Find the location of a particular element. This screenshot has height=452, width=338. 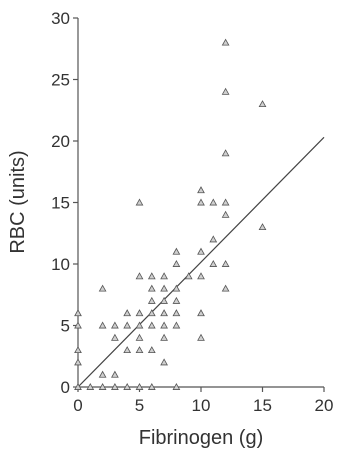

y-axis-title: RBC (units) is located at coordinates (18, 201).